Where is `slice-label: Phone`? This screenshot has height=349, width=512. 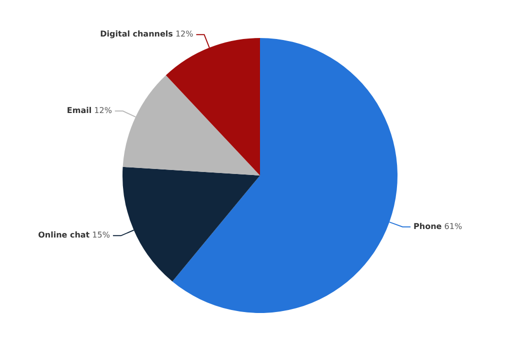 slice-label: Phone is located at coordinates (428, 226).